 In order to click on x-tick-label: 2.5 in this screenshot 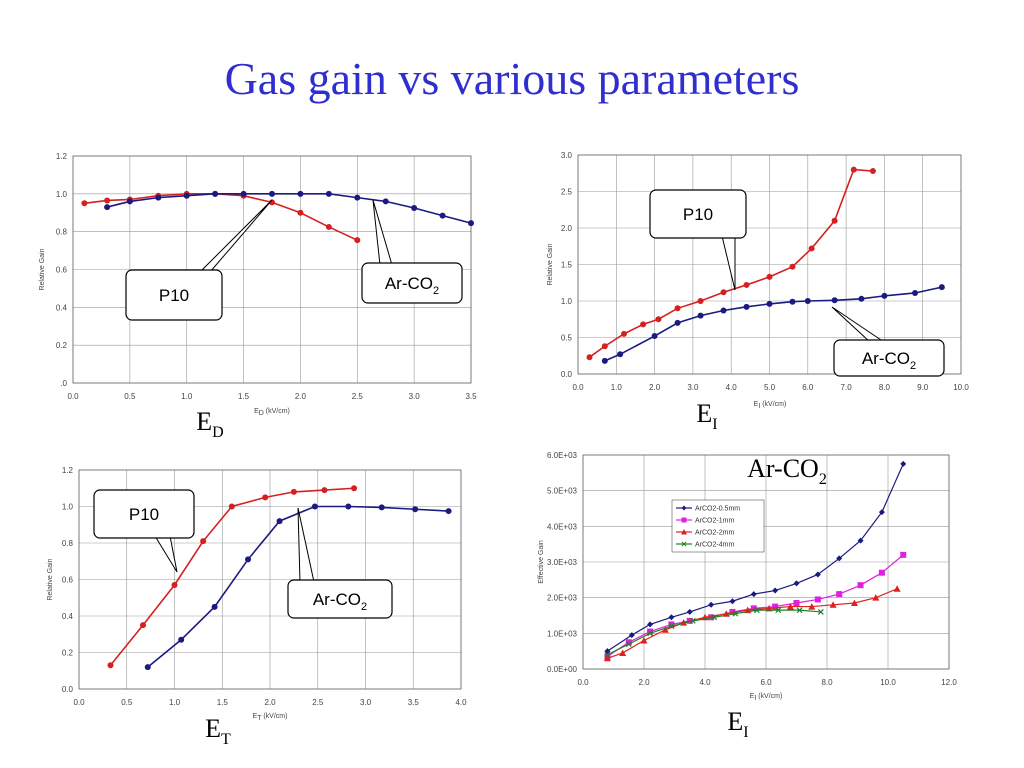, I will do `click(318, 702)`.